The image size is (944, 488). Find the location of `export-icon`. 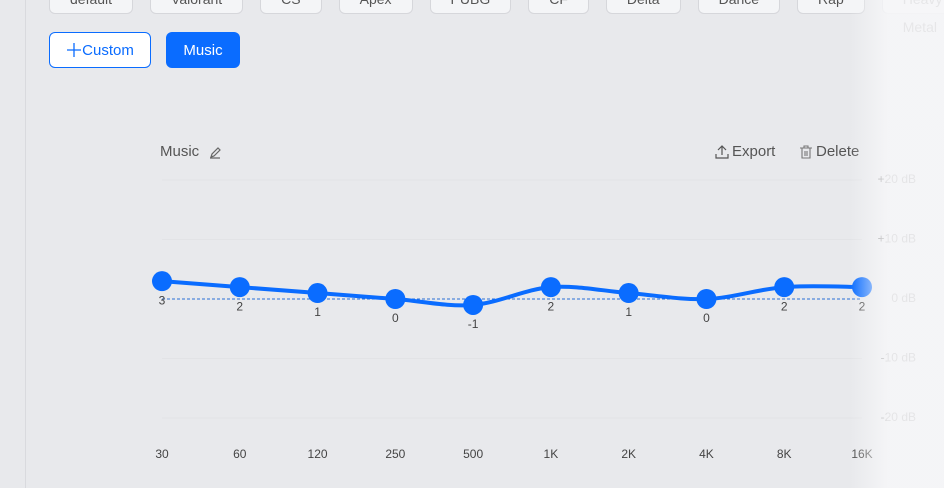

export-icon is located at coordinates (722, 151).